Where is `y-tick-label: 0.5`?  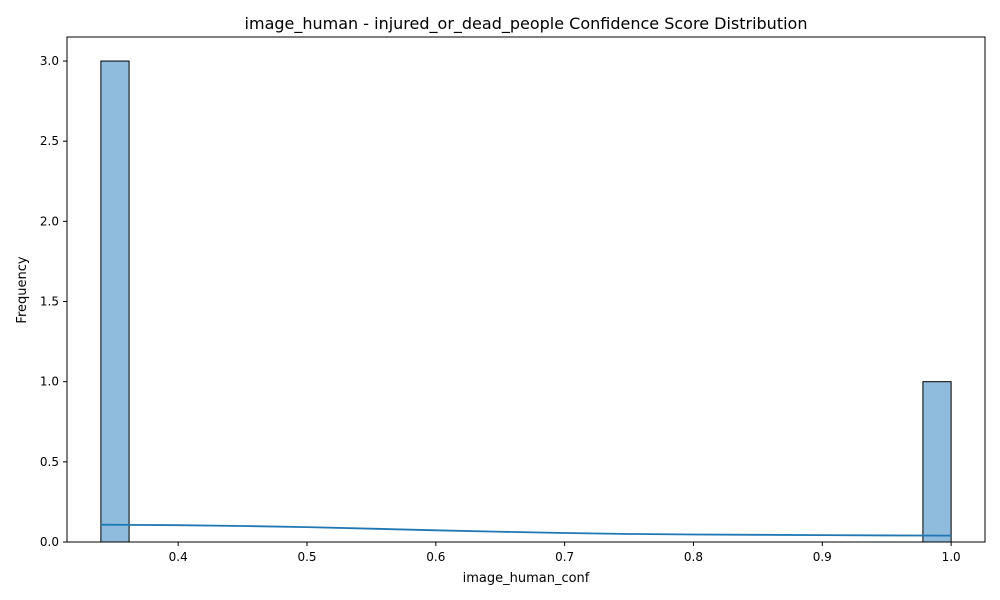 y-tick-label: 0.5 is located at coordinates (49, 462).